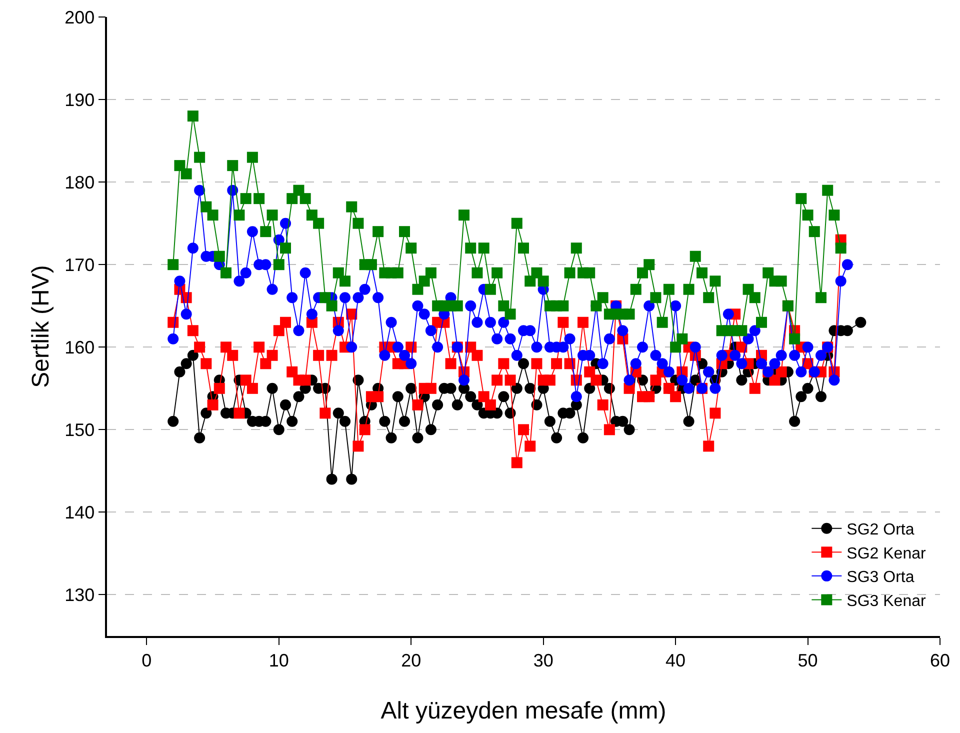 This screenshot has width=960, height=733. What do you see at coordinates (79, 512) in the screenshot?
I see `y-tick-label: 140` at bounding box center [79, 512].